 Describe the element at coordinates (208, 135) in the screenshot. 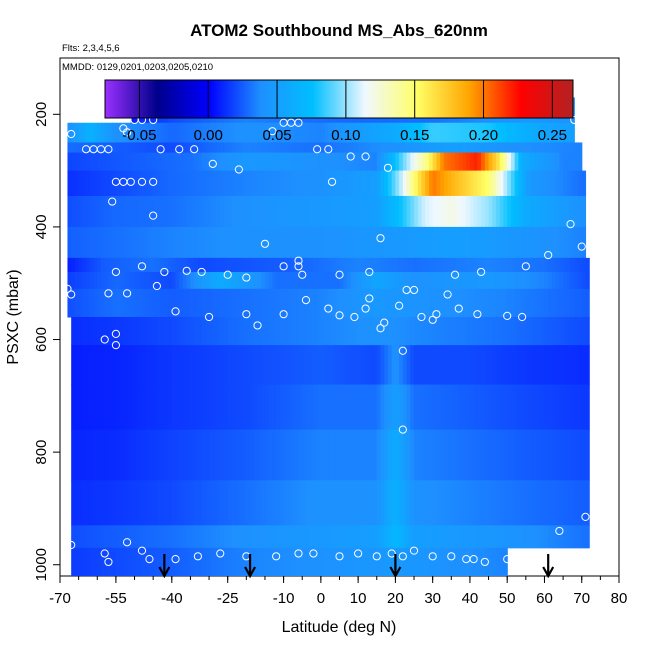

I see `colorbar-tick-label: 0.00` at that location.